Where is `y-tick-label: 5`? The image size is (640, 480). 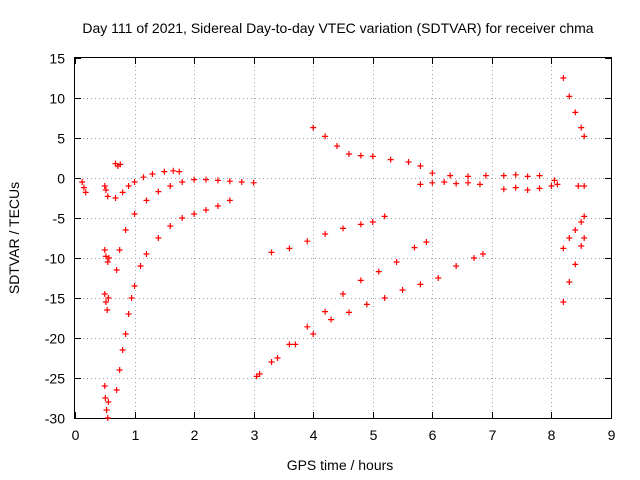
y-tick-label: 5 is located at coordinates (61, 139).